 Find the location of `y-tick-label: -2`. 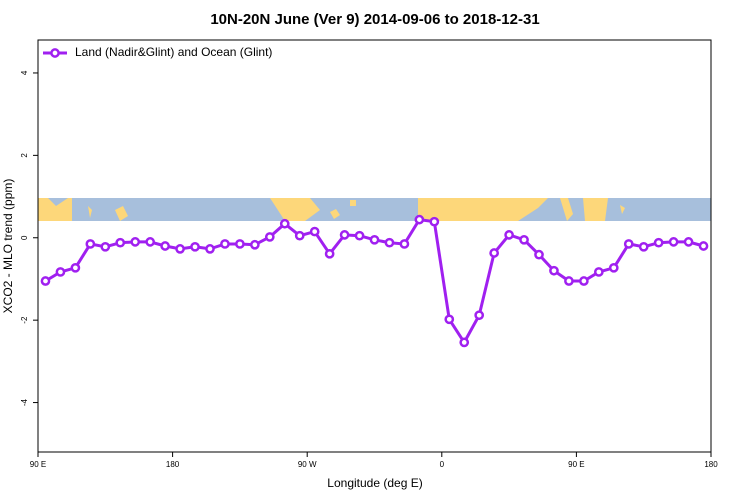

y-tick-label: -2 is located at coordinates (24, 320).